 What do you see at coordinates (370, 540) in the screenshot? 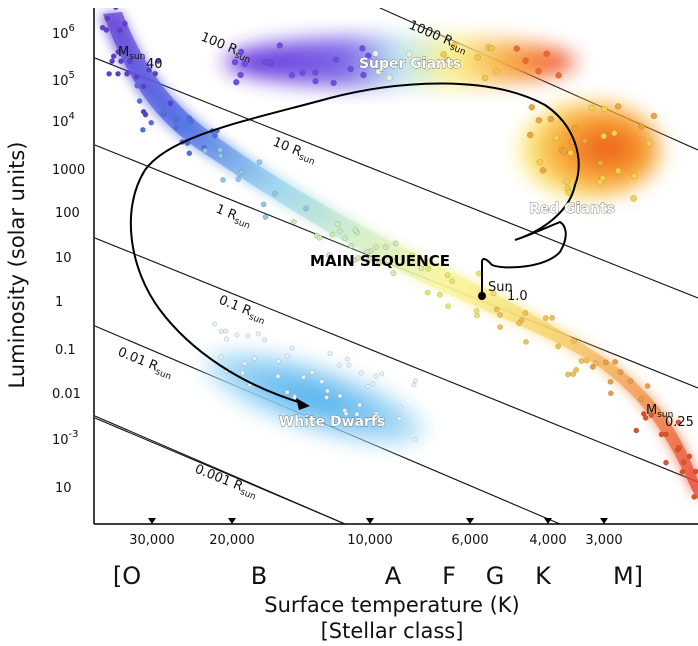
I see `x-tick-label: 10,000` at bounding box center [370, 540].